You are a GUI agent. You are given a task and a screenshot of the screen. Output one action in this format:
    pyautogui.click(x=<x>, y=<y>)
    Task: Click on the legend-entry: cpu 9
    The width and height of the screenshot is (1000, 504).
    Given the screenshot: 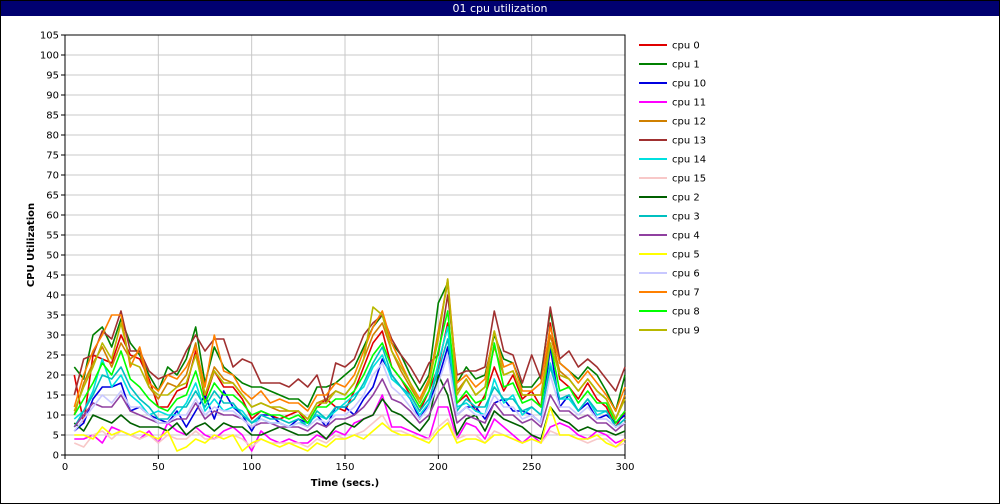 What is the action you would take?
    pyautogui.click(x=686, y=331)
    